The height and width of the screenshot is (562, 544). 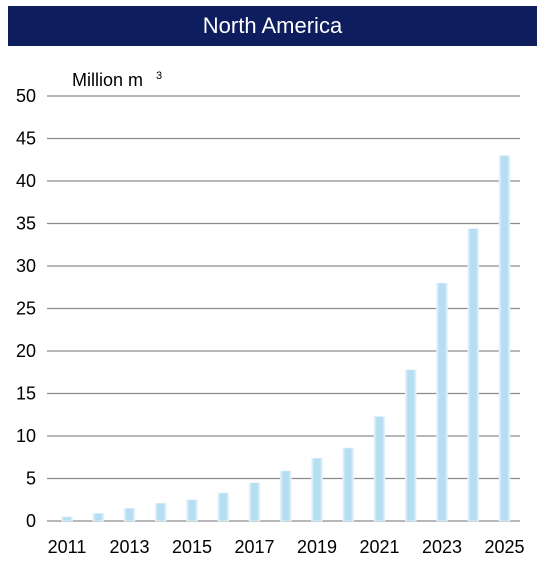 I want to click on x-axis-ticks: 2011 2013 2015 2017 2019 2021 2023 2025, so click(x=286, y=547).